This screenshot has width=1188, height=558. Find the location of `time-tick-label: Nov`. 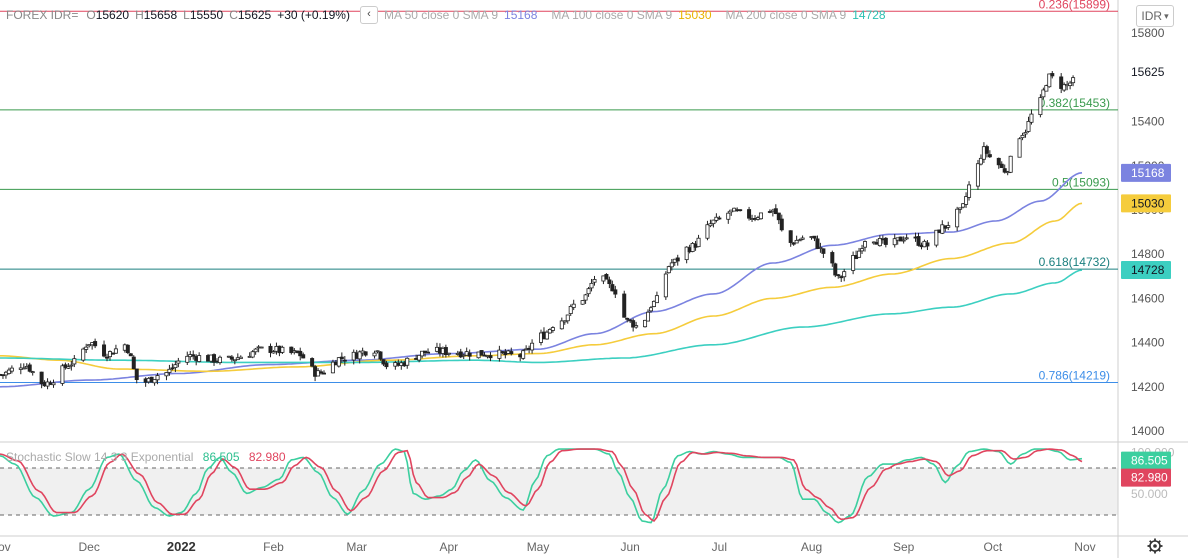

time-tick-label: Nov is located at coordinates (5, 547).